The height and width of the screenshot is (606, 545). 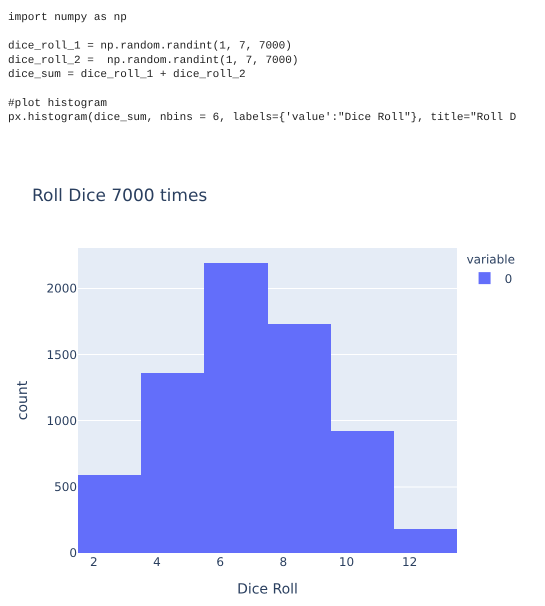 I want to click on x-tick-label: 2, so click(x=94, y=562).